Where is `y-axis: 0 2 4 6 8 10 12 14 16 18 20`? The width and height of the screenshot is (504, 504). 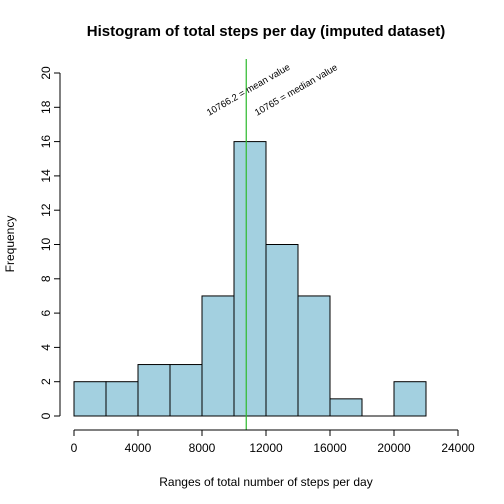 y-axis: 0 2 4 6 8 10 12 14 16 18 20 is located at coordinates (50, 242).